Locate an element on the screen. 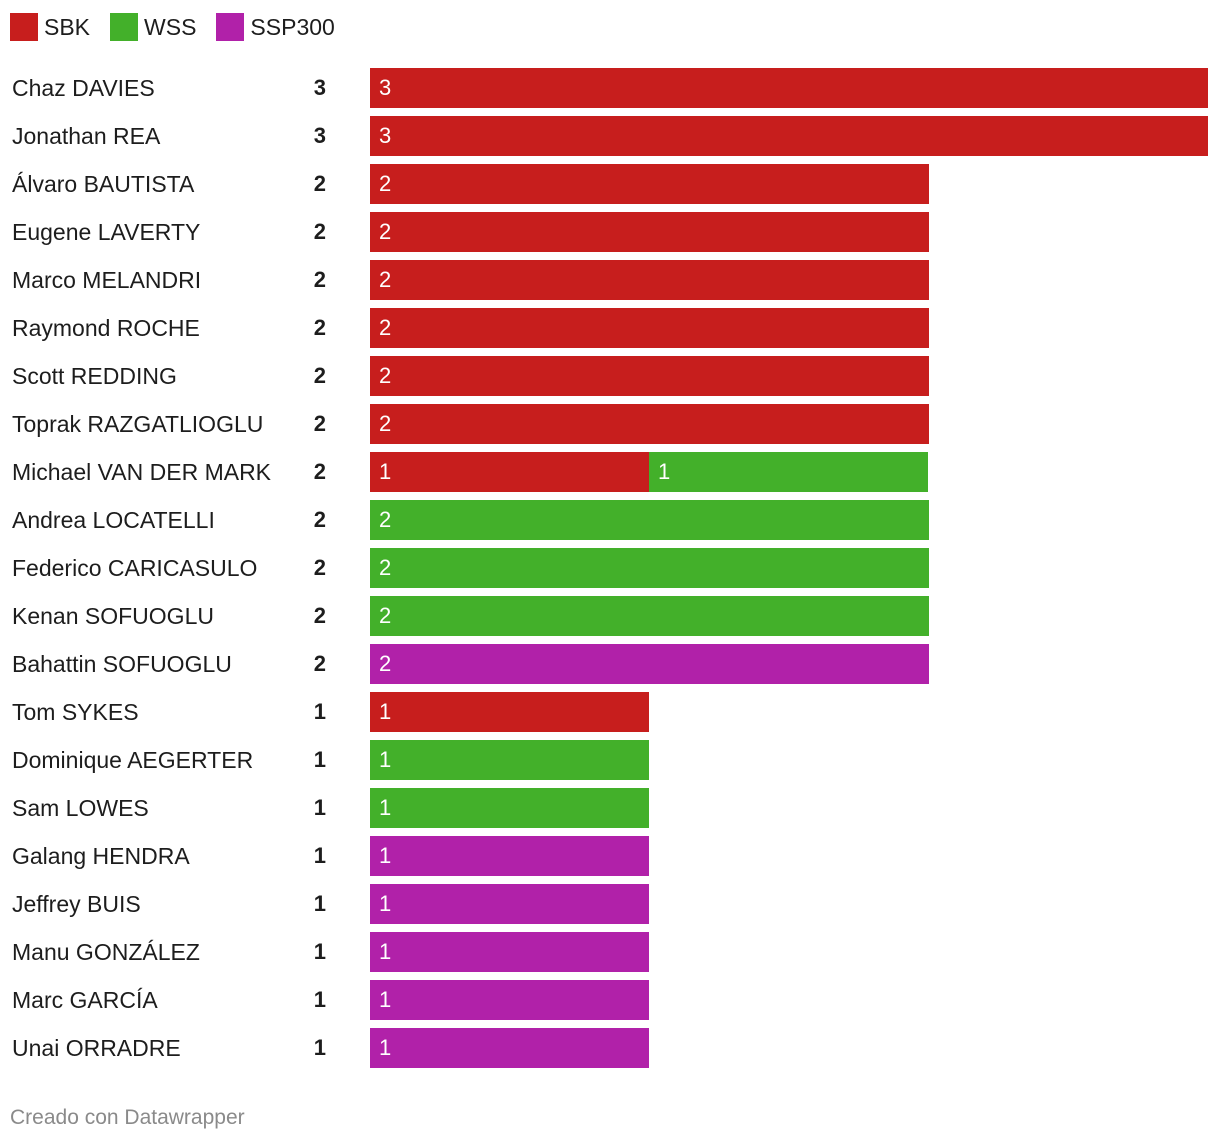  legend-label: SBK is located at coordinates (67, 26).